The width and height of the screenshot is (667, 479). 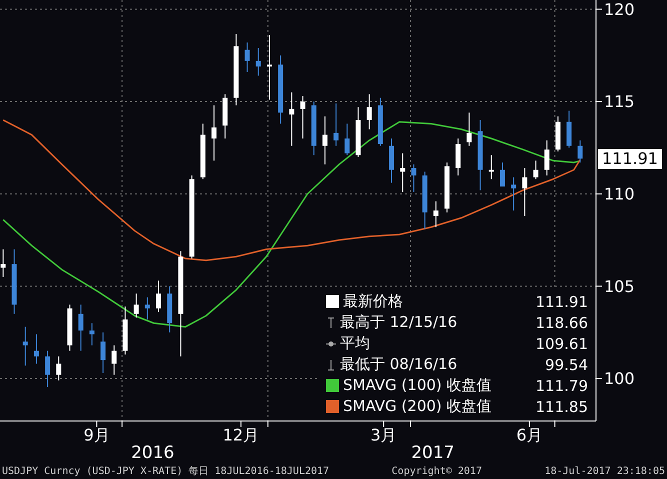 What do you see at coordinates (619, 9) in the screenshot?
I see `y-tick-label: 120` at bounding box center [619, 9].